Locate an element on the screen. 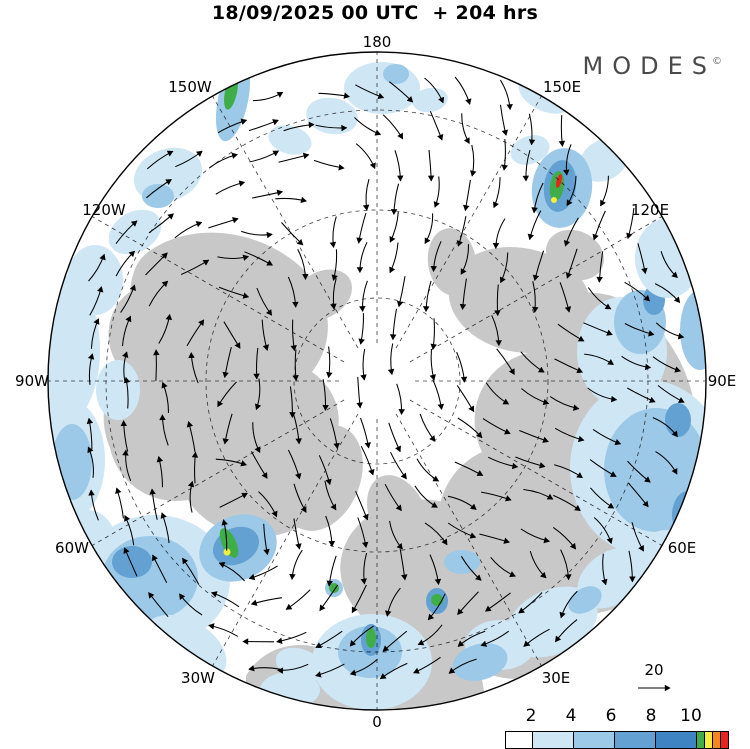 The width and height of the screenshot is (750, 749). colorbar-tick: 10 is located at coordinates (691, 716).